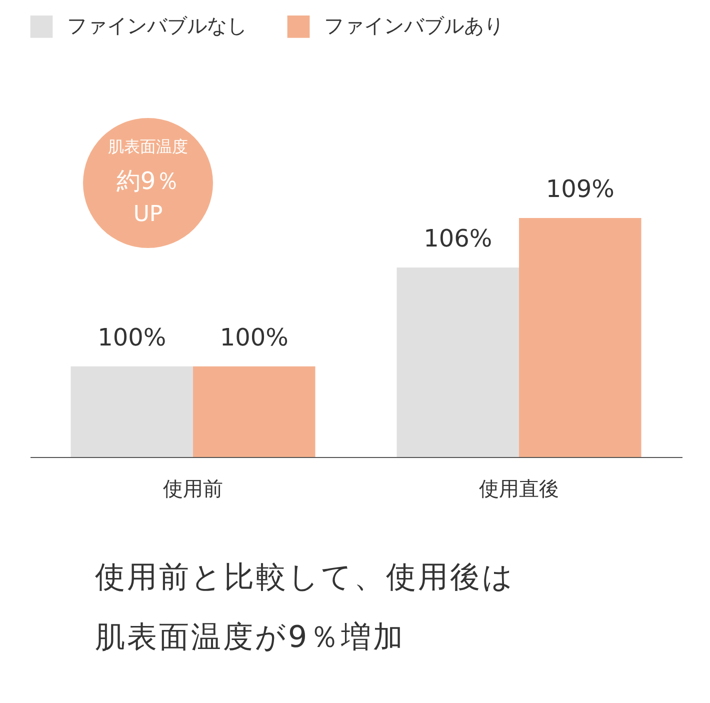  Describe the element at coordinates (305, 578) in the screenshot. I see `text: 使用前と比較して、使用後は` at that location.